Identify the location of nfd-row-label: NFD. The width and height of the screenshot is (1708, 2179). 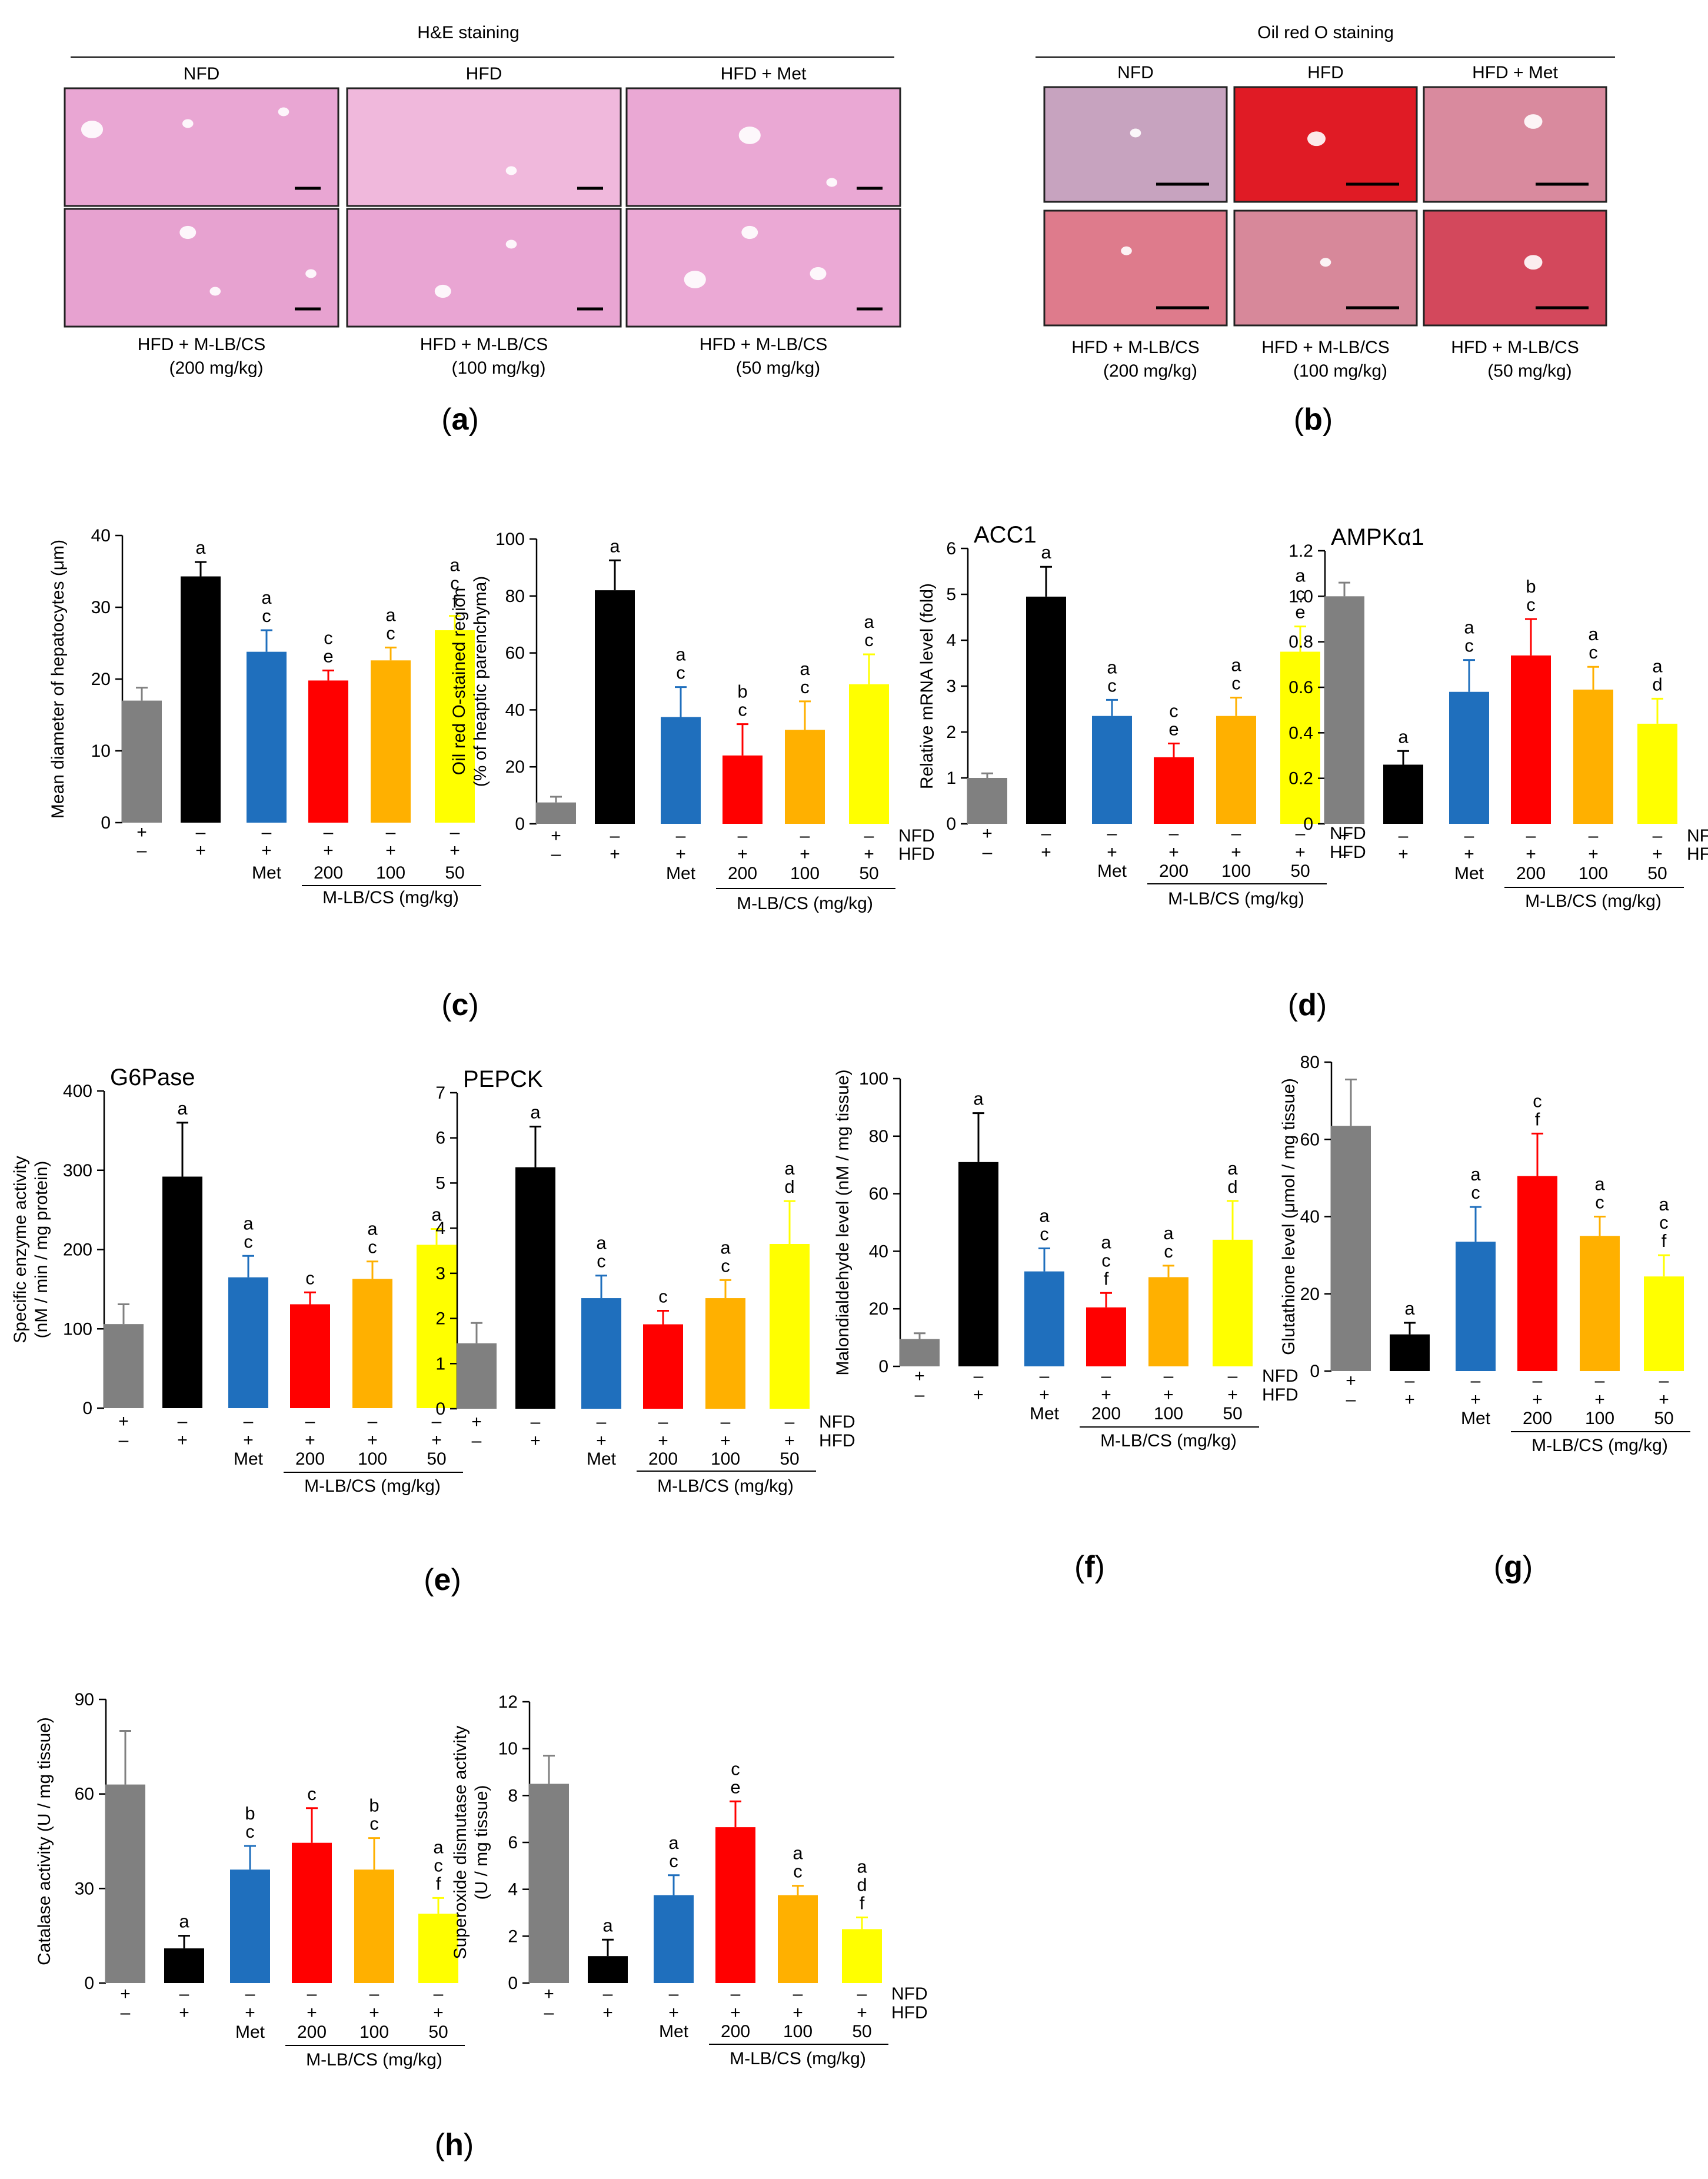
(837, 1422).